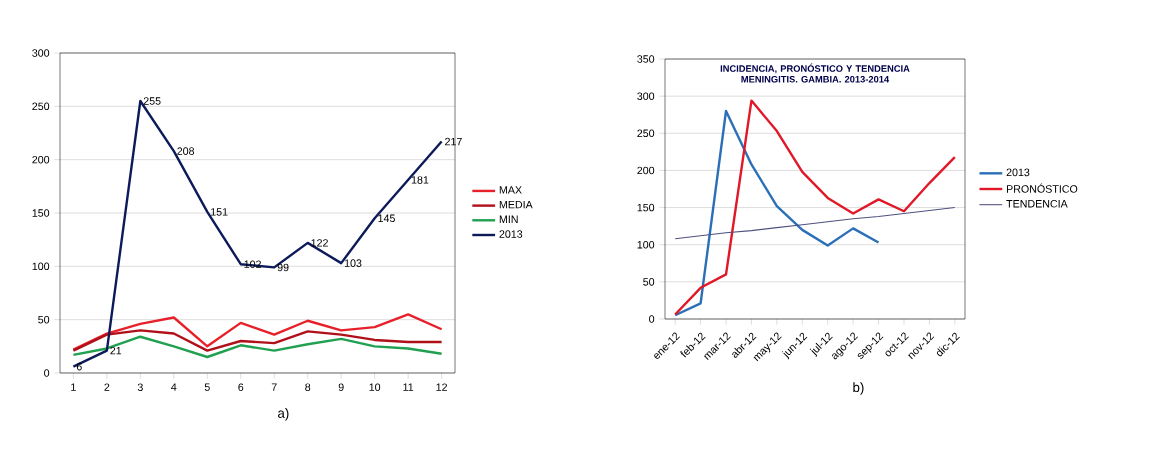  Describe the element at coordinates (508, 219) in the screenshot. I see `legend-label: MIN` at that location.